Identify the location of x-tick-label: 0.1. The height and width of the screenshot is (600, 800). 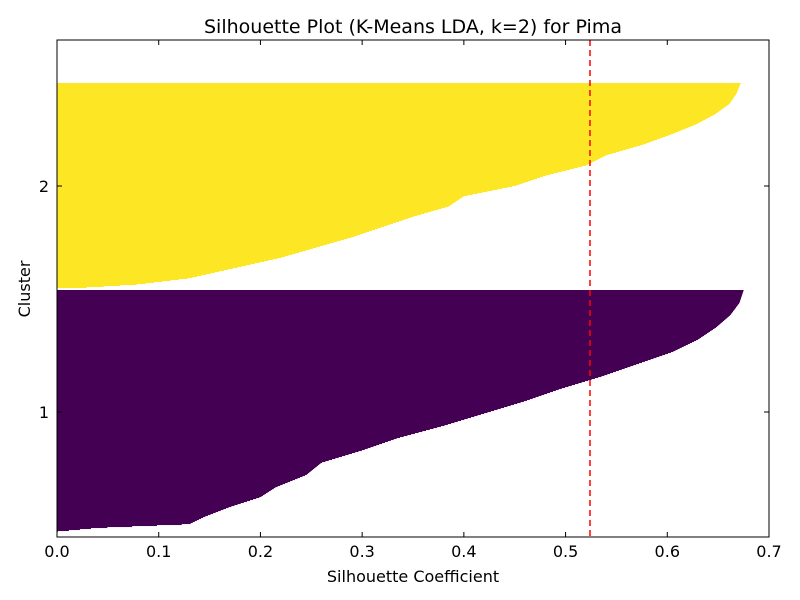
(158, 551).